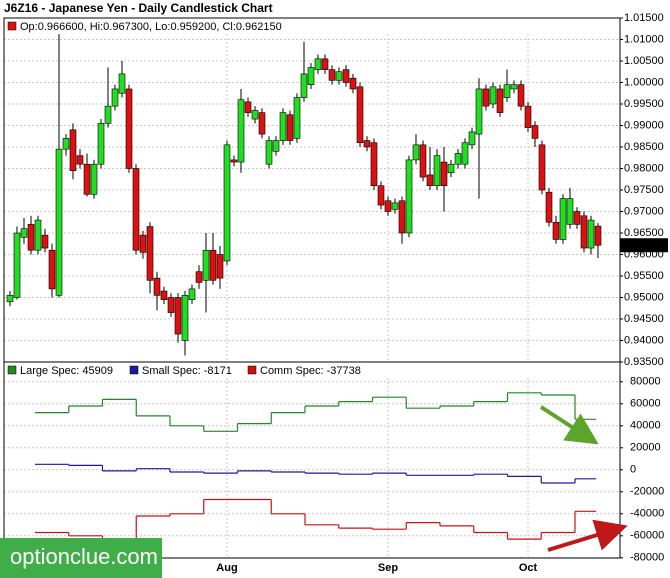  Describe the element at coordinates (569, 425) in the screenshot. I see `green-arrow` at that location.